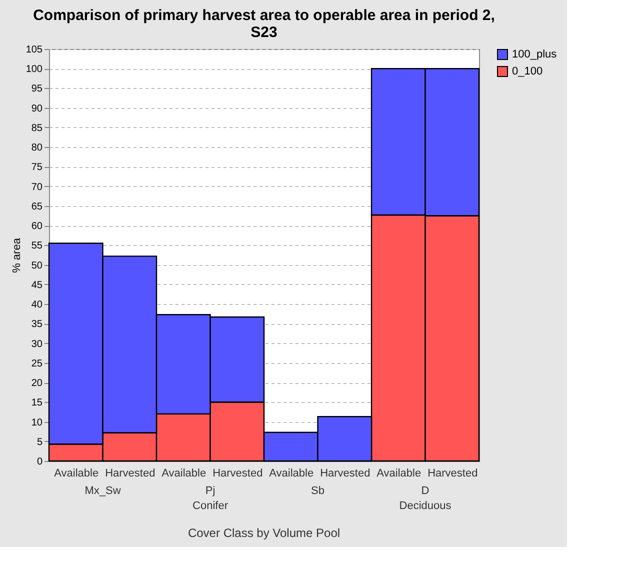  I want to click on y-tick-label: 90, so click(37, 108).